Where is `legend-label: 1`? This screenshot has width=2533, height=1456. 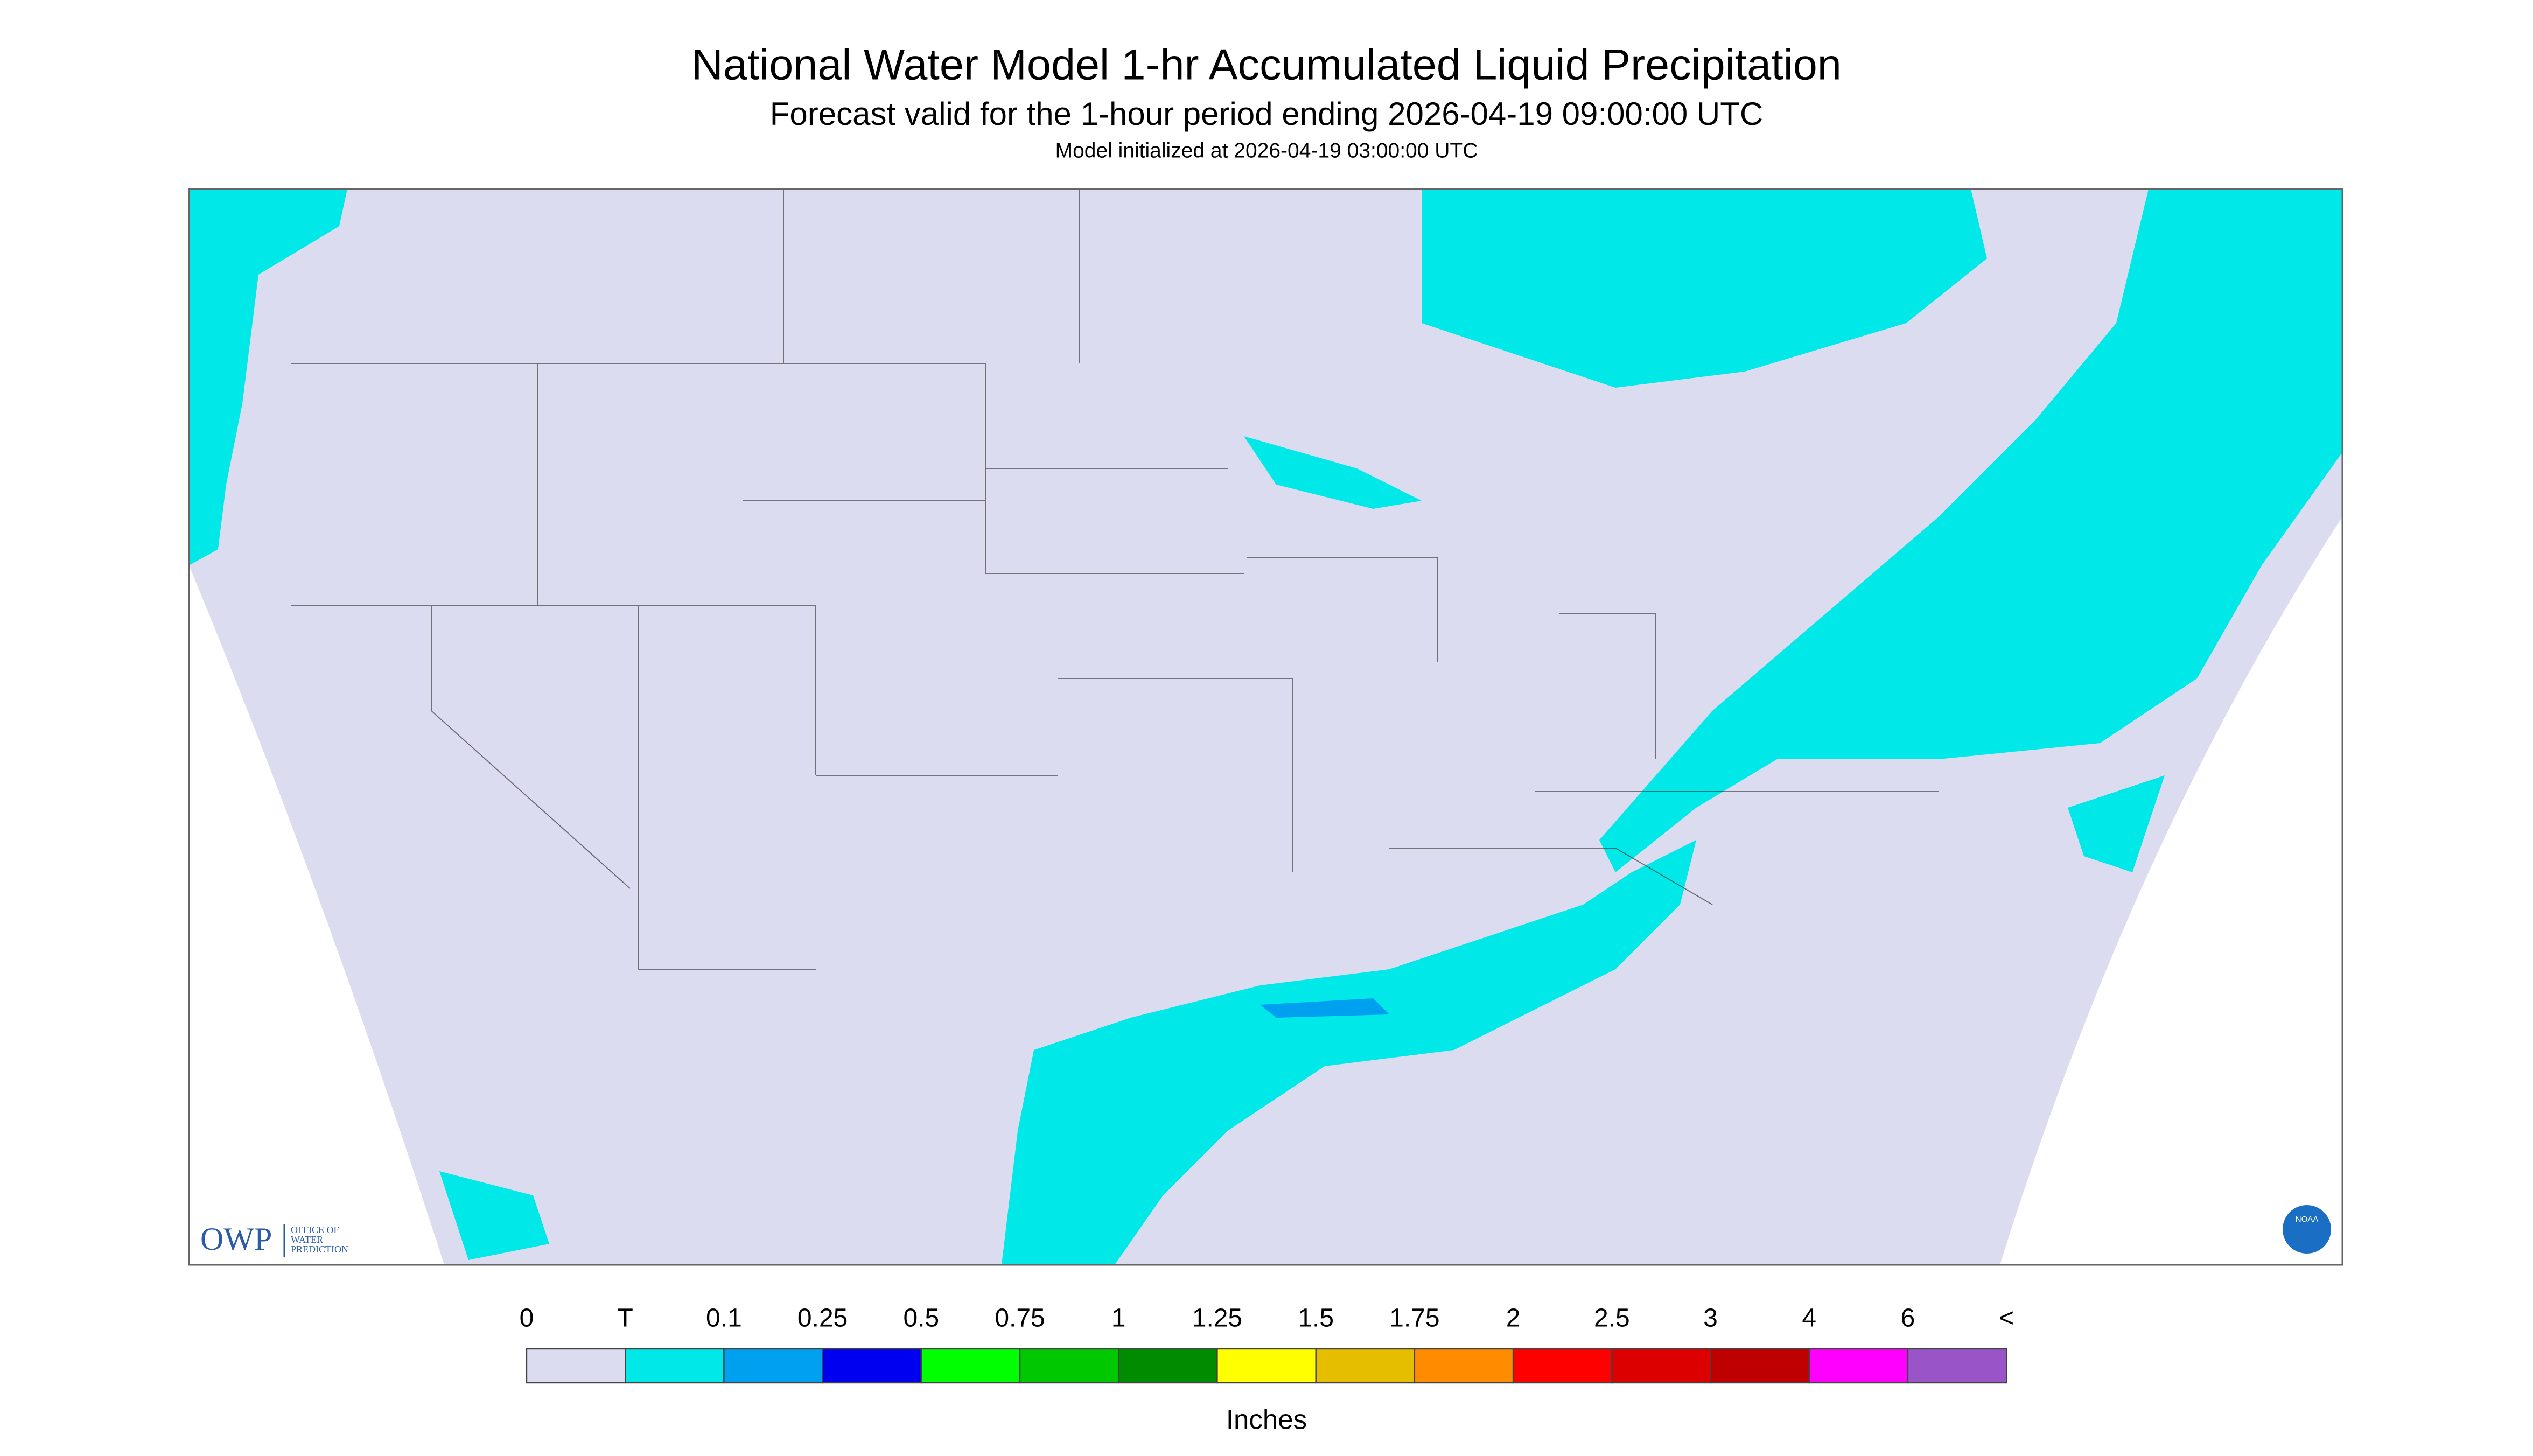
legend-label: 1 is located at coordinates (1119, 1318).